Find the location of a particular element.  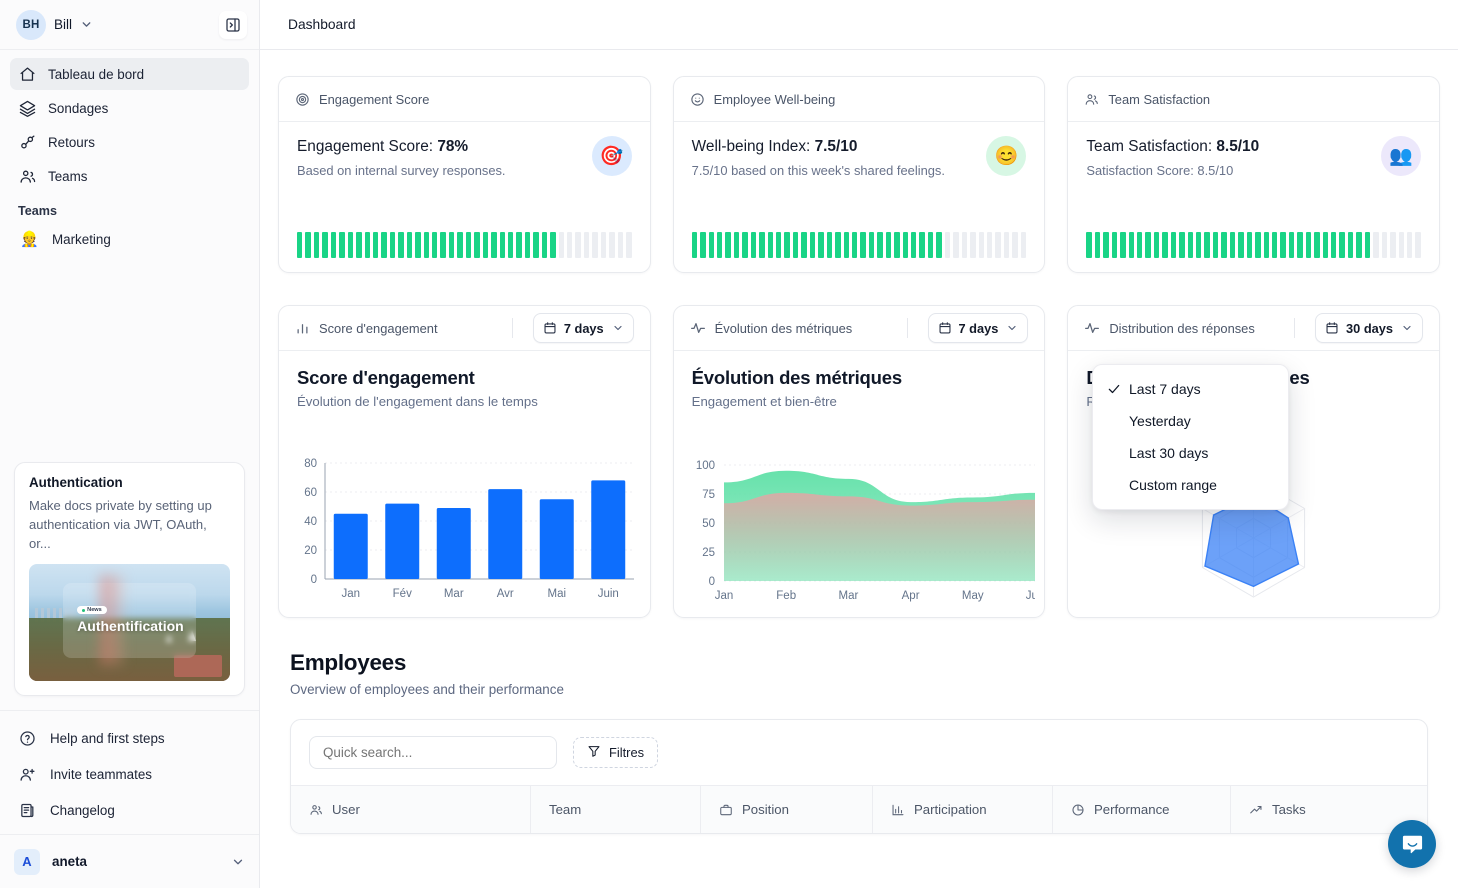

feedback-icon is located at coordinates (27, 142).